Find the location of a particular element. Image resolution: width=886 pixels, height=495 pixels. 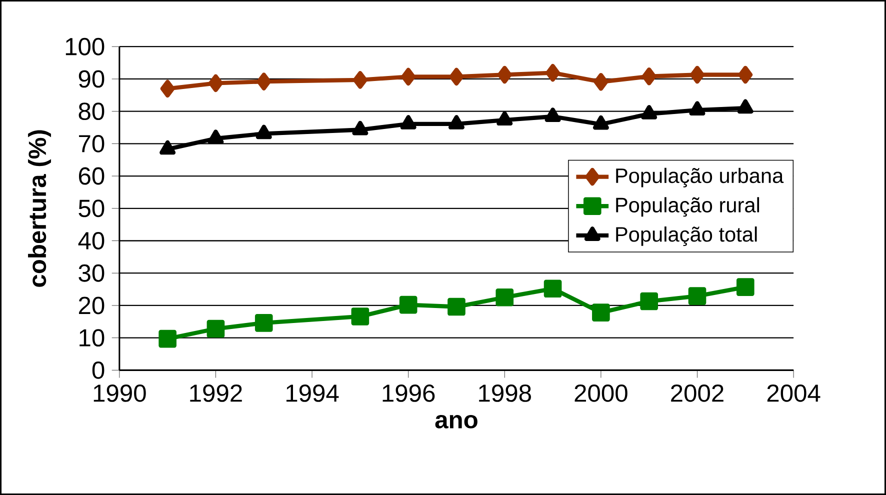

y-tick-label: 100 is located at coordinates (85, 47).